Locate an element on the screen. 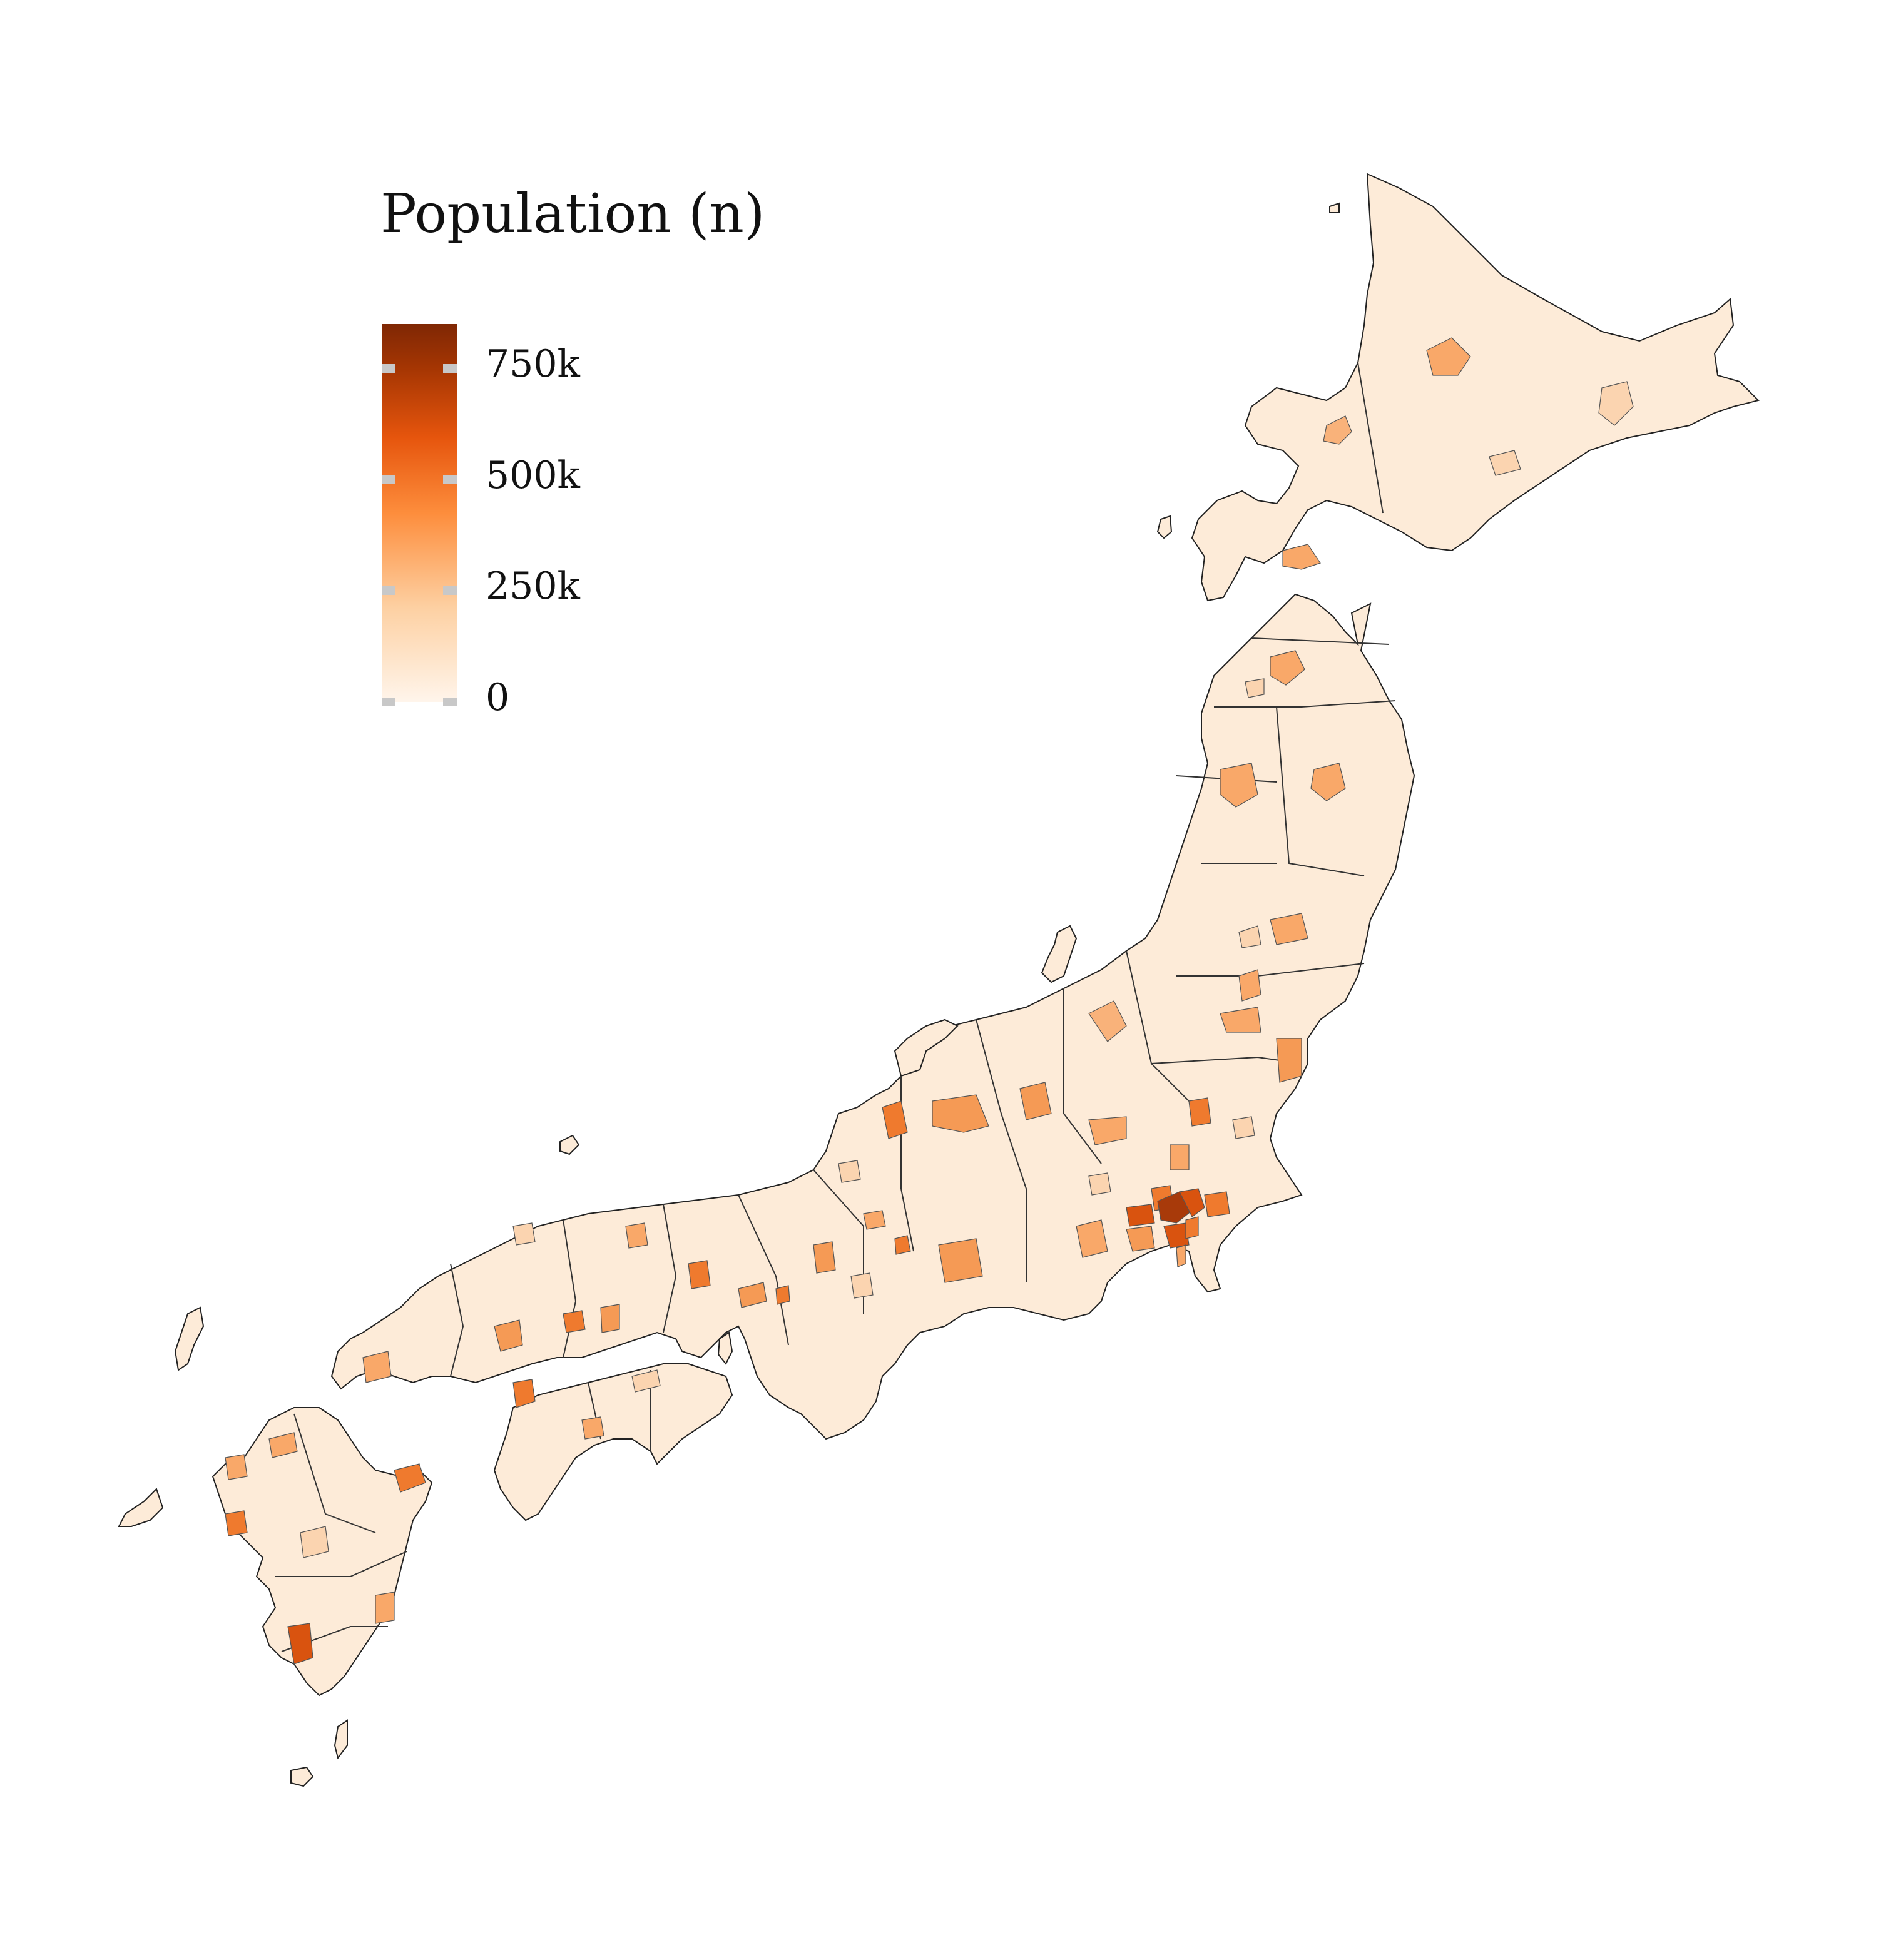  muni-kofu is located at coordinates (1099, 1184).